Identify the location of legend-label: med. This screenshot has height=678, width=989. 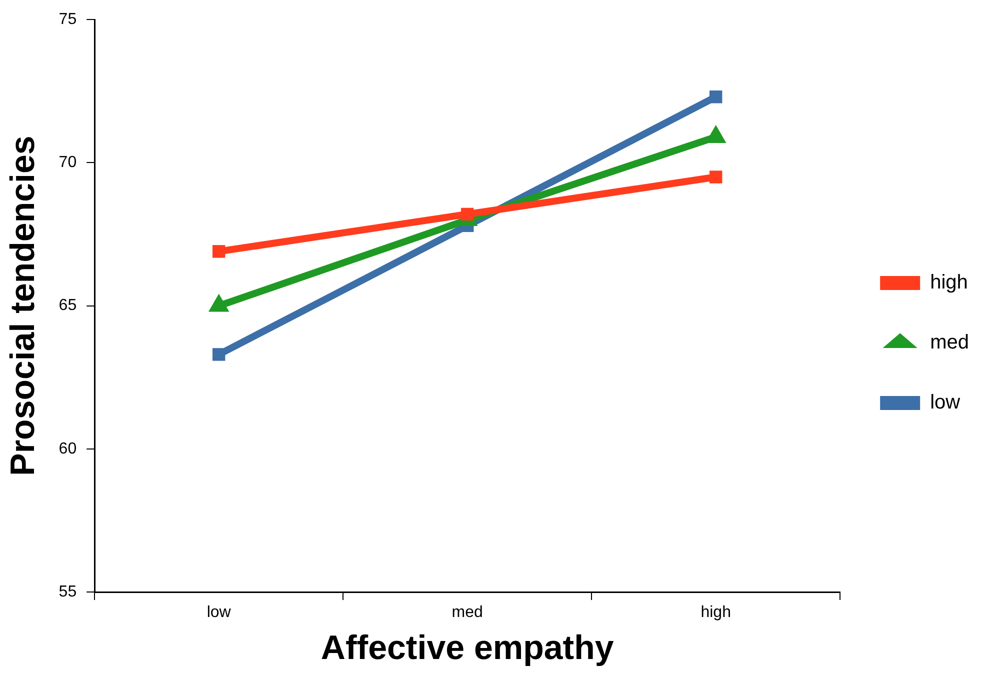
(949, 343).